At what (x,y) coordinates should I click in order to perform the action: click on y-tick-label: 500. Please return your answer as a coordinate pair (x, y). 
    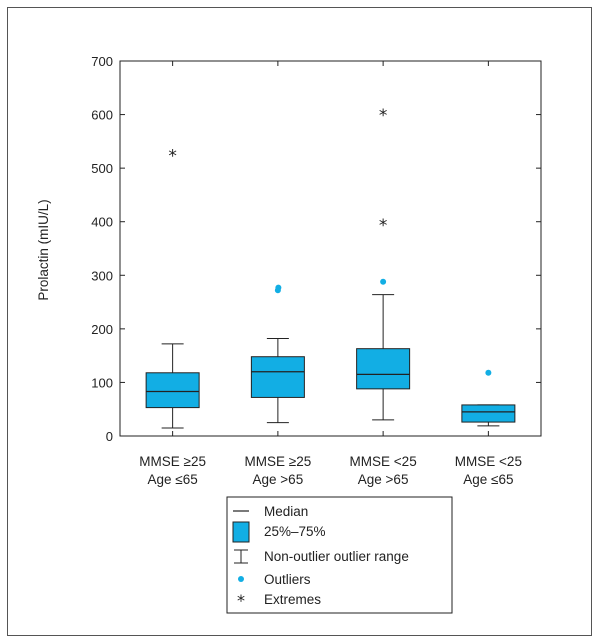
    Looking at the image, I should click on (102, 168).